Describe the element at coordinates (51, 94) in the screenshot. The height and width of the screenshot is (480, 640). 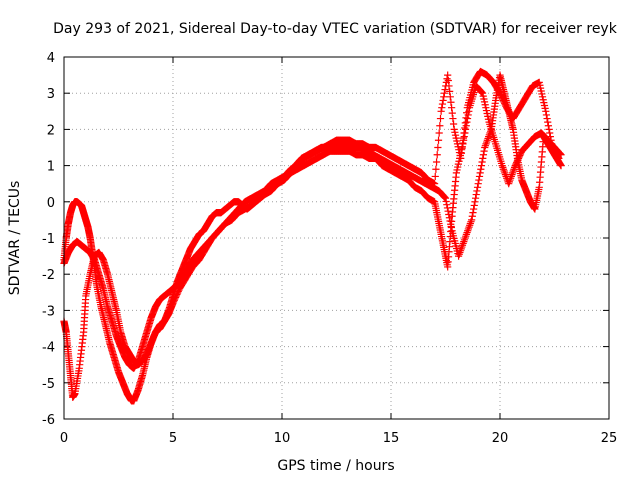
I see `y-tick-label: 3` at that location.